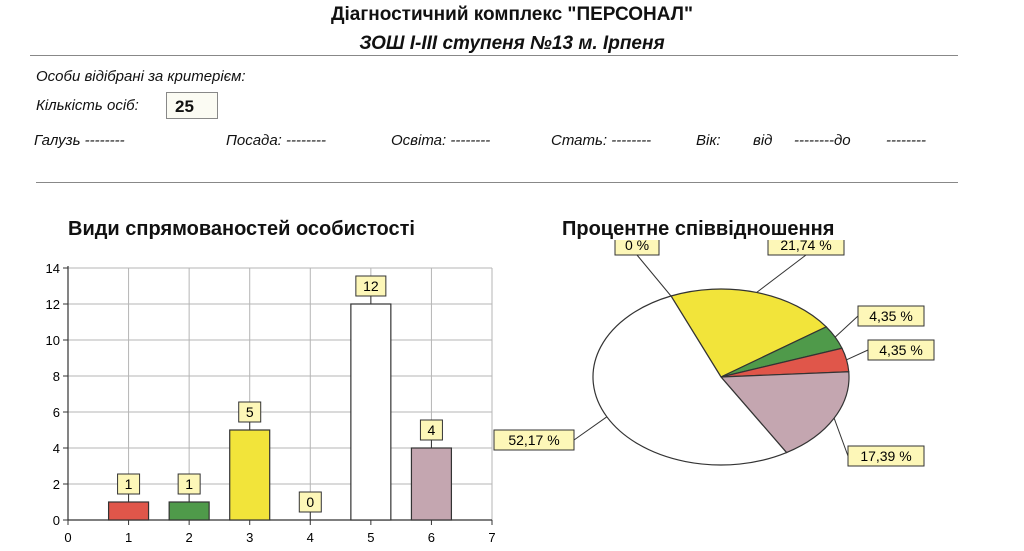 Image resolution: width=1024 pixels, height=551 pixels. I want to click on filters-divider, so click(497, 182).